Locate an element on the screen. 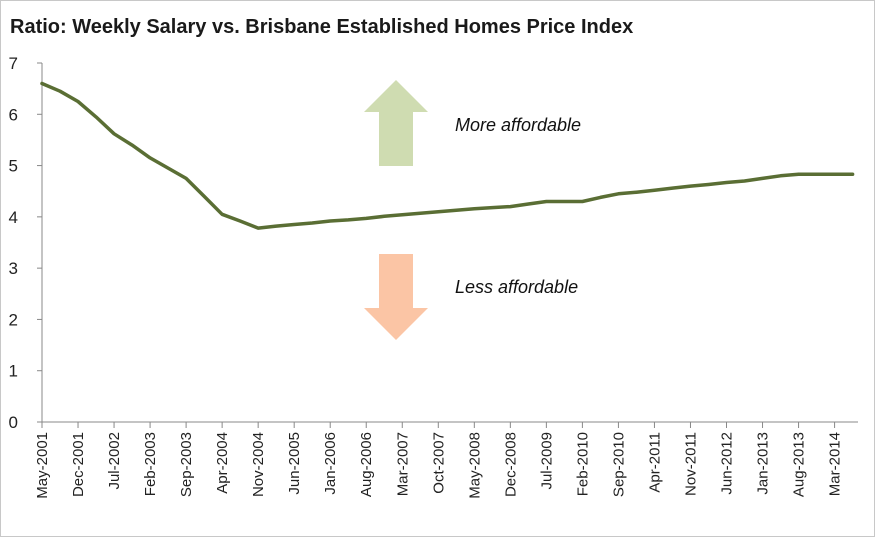  x-tick-label: Aug-2006 is located at coordinates (366, 464).